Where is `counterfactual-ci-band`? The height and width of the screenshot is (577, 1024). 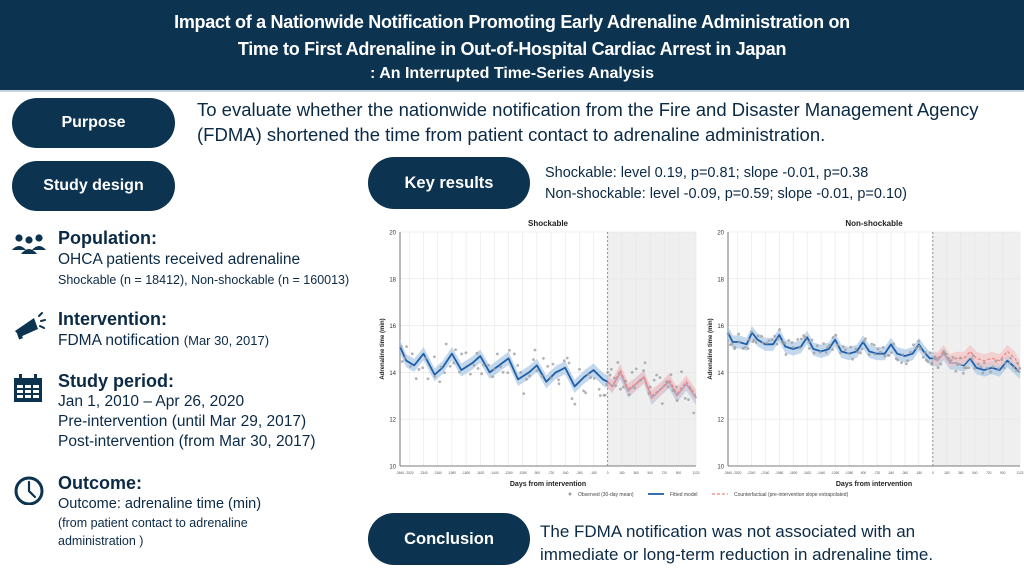
counterfactual-ci-band is located at coordinates (651, 383).